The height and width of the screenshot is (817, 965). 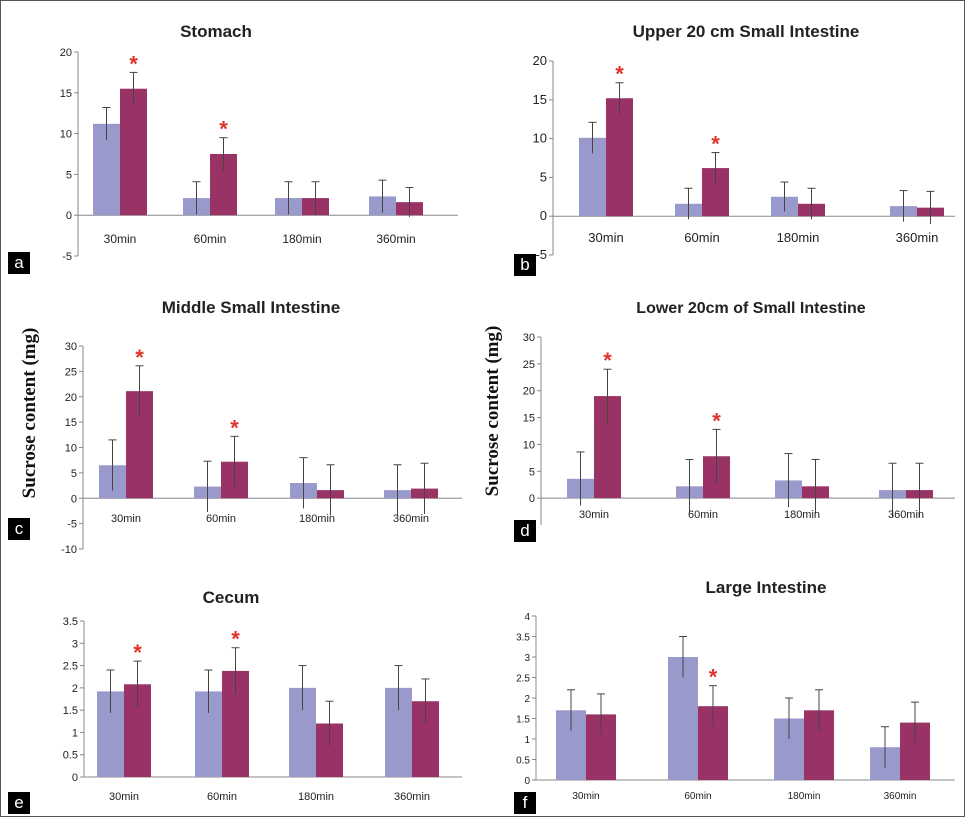 I want to click on y-tick-label-f: 3.5, so click(x=523, y=638).